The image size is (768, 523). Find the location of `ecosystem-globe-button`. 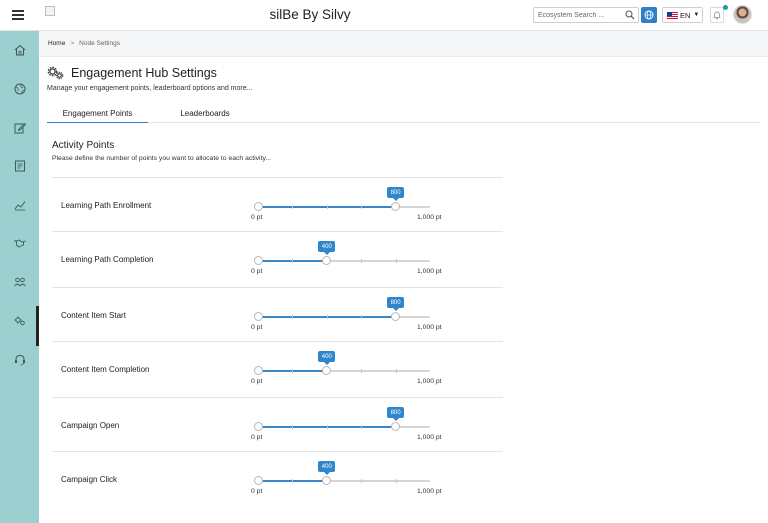

ecosystem-globe-button is located at coordinates (649, 15).